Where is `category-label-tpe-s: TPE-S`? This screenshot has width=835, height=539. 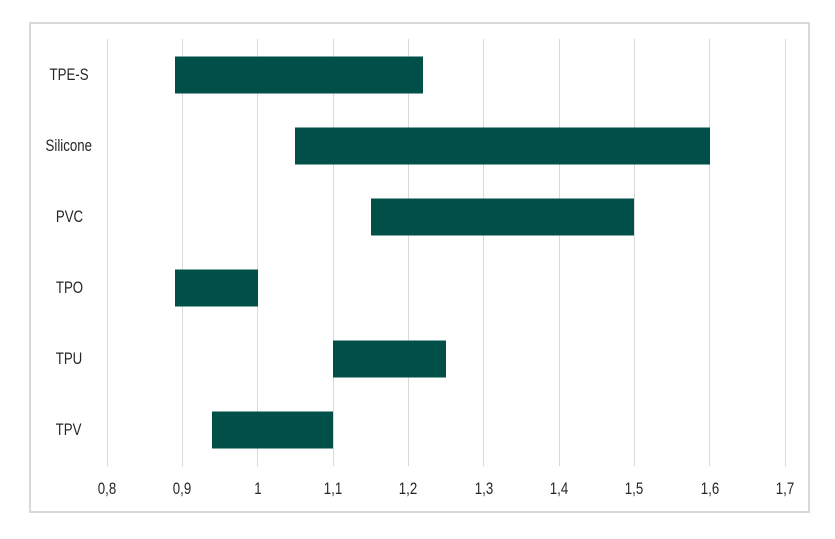 category-label-tpe-s: TPE-S is located at coordinates (69, 74).